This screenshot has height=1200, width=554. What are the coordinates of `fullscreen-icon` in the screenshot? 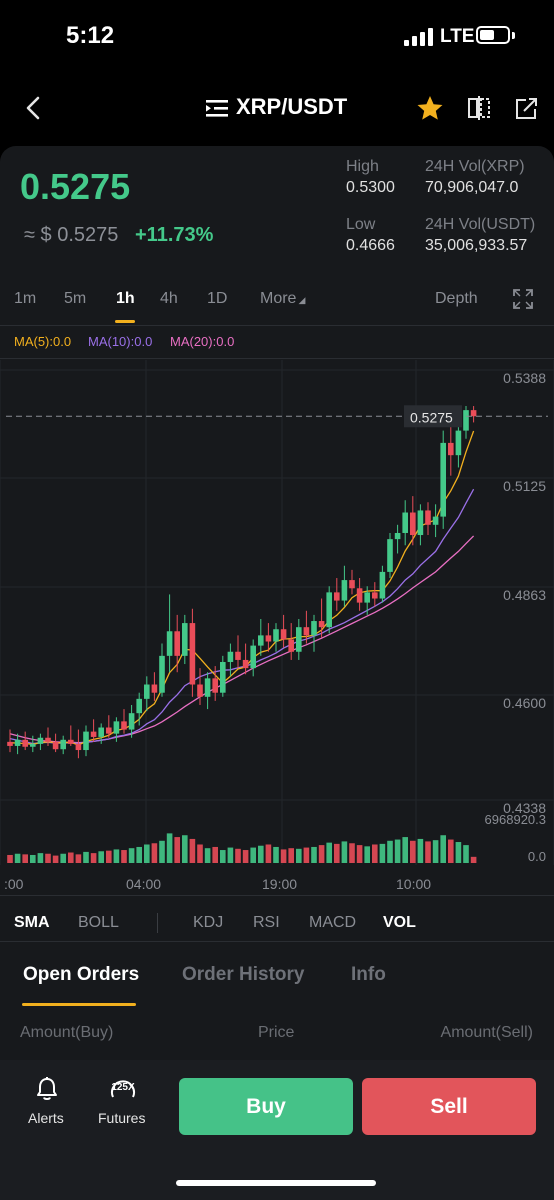 It's located at (523, 299).